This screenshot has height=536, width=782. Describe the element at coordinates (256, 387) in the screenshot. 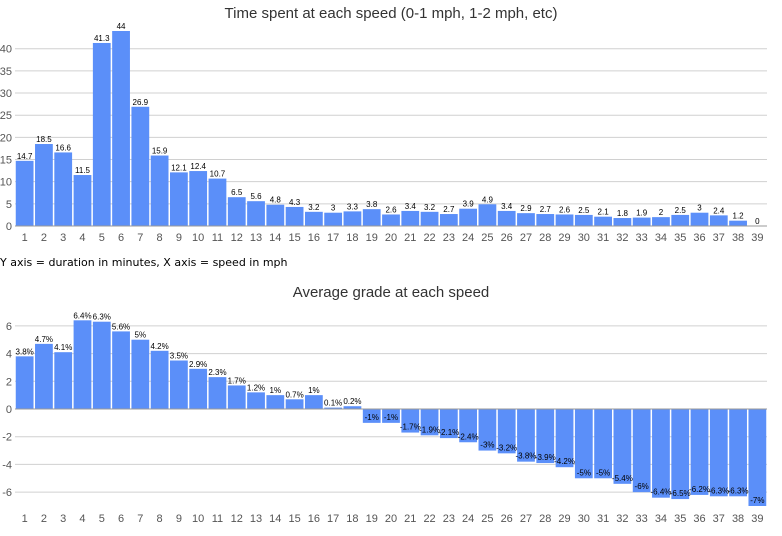

I see `data-label: 1.2%` at that location.